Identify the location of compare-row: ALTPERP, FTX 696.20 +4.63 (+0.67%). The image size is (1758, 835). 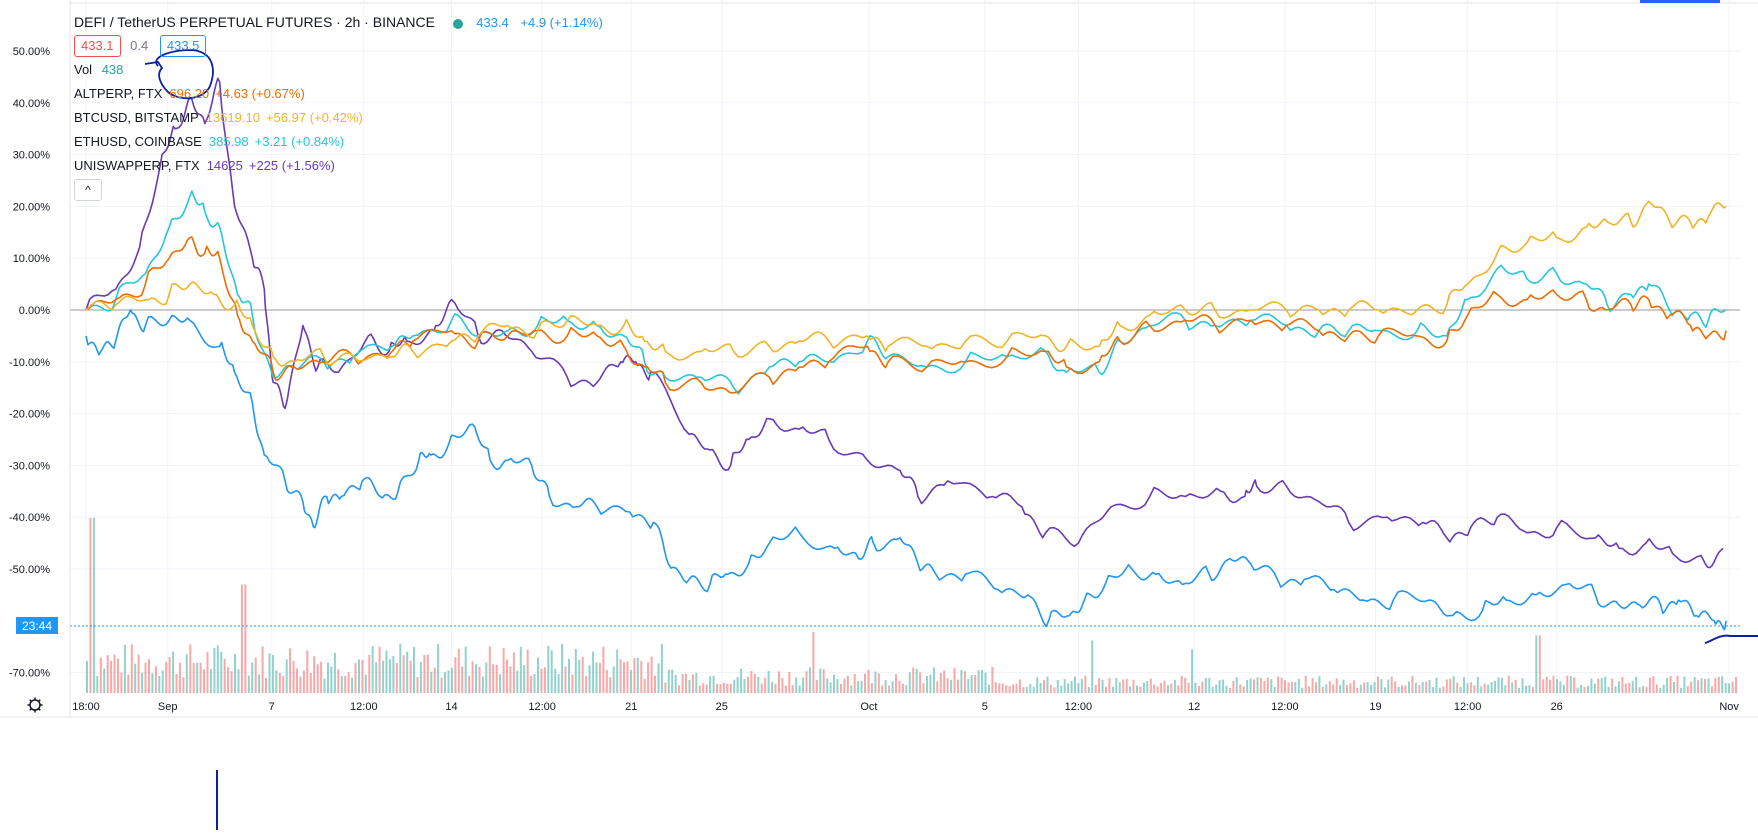
(338, 94).